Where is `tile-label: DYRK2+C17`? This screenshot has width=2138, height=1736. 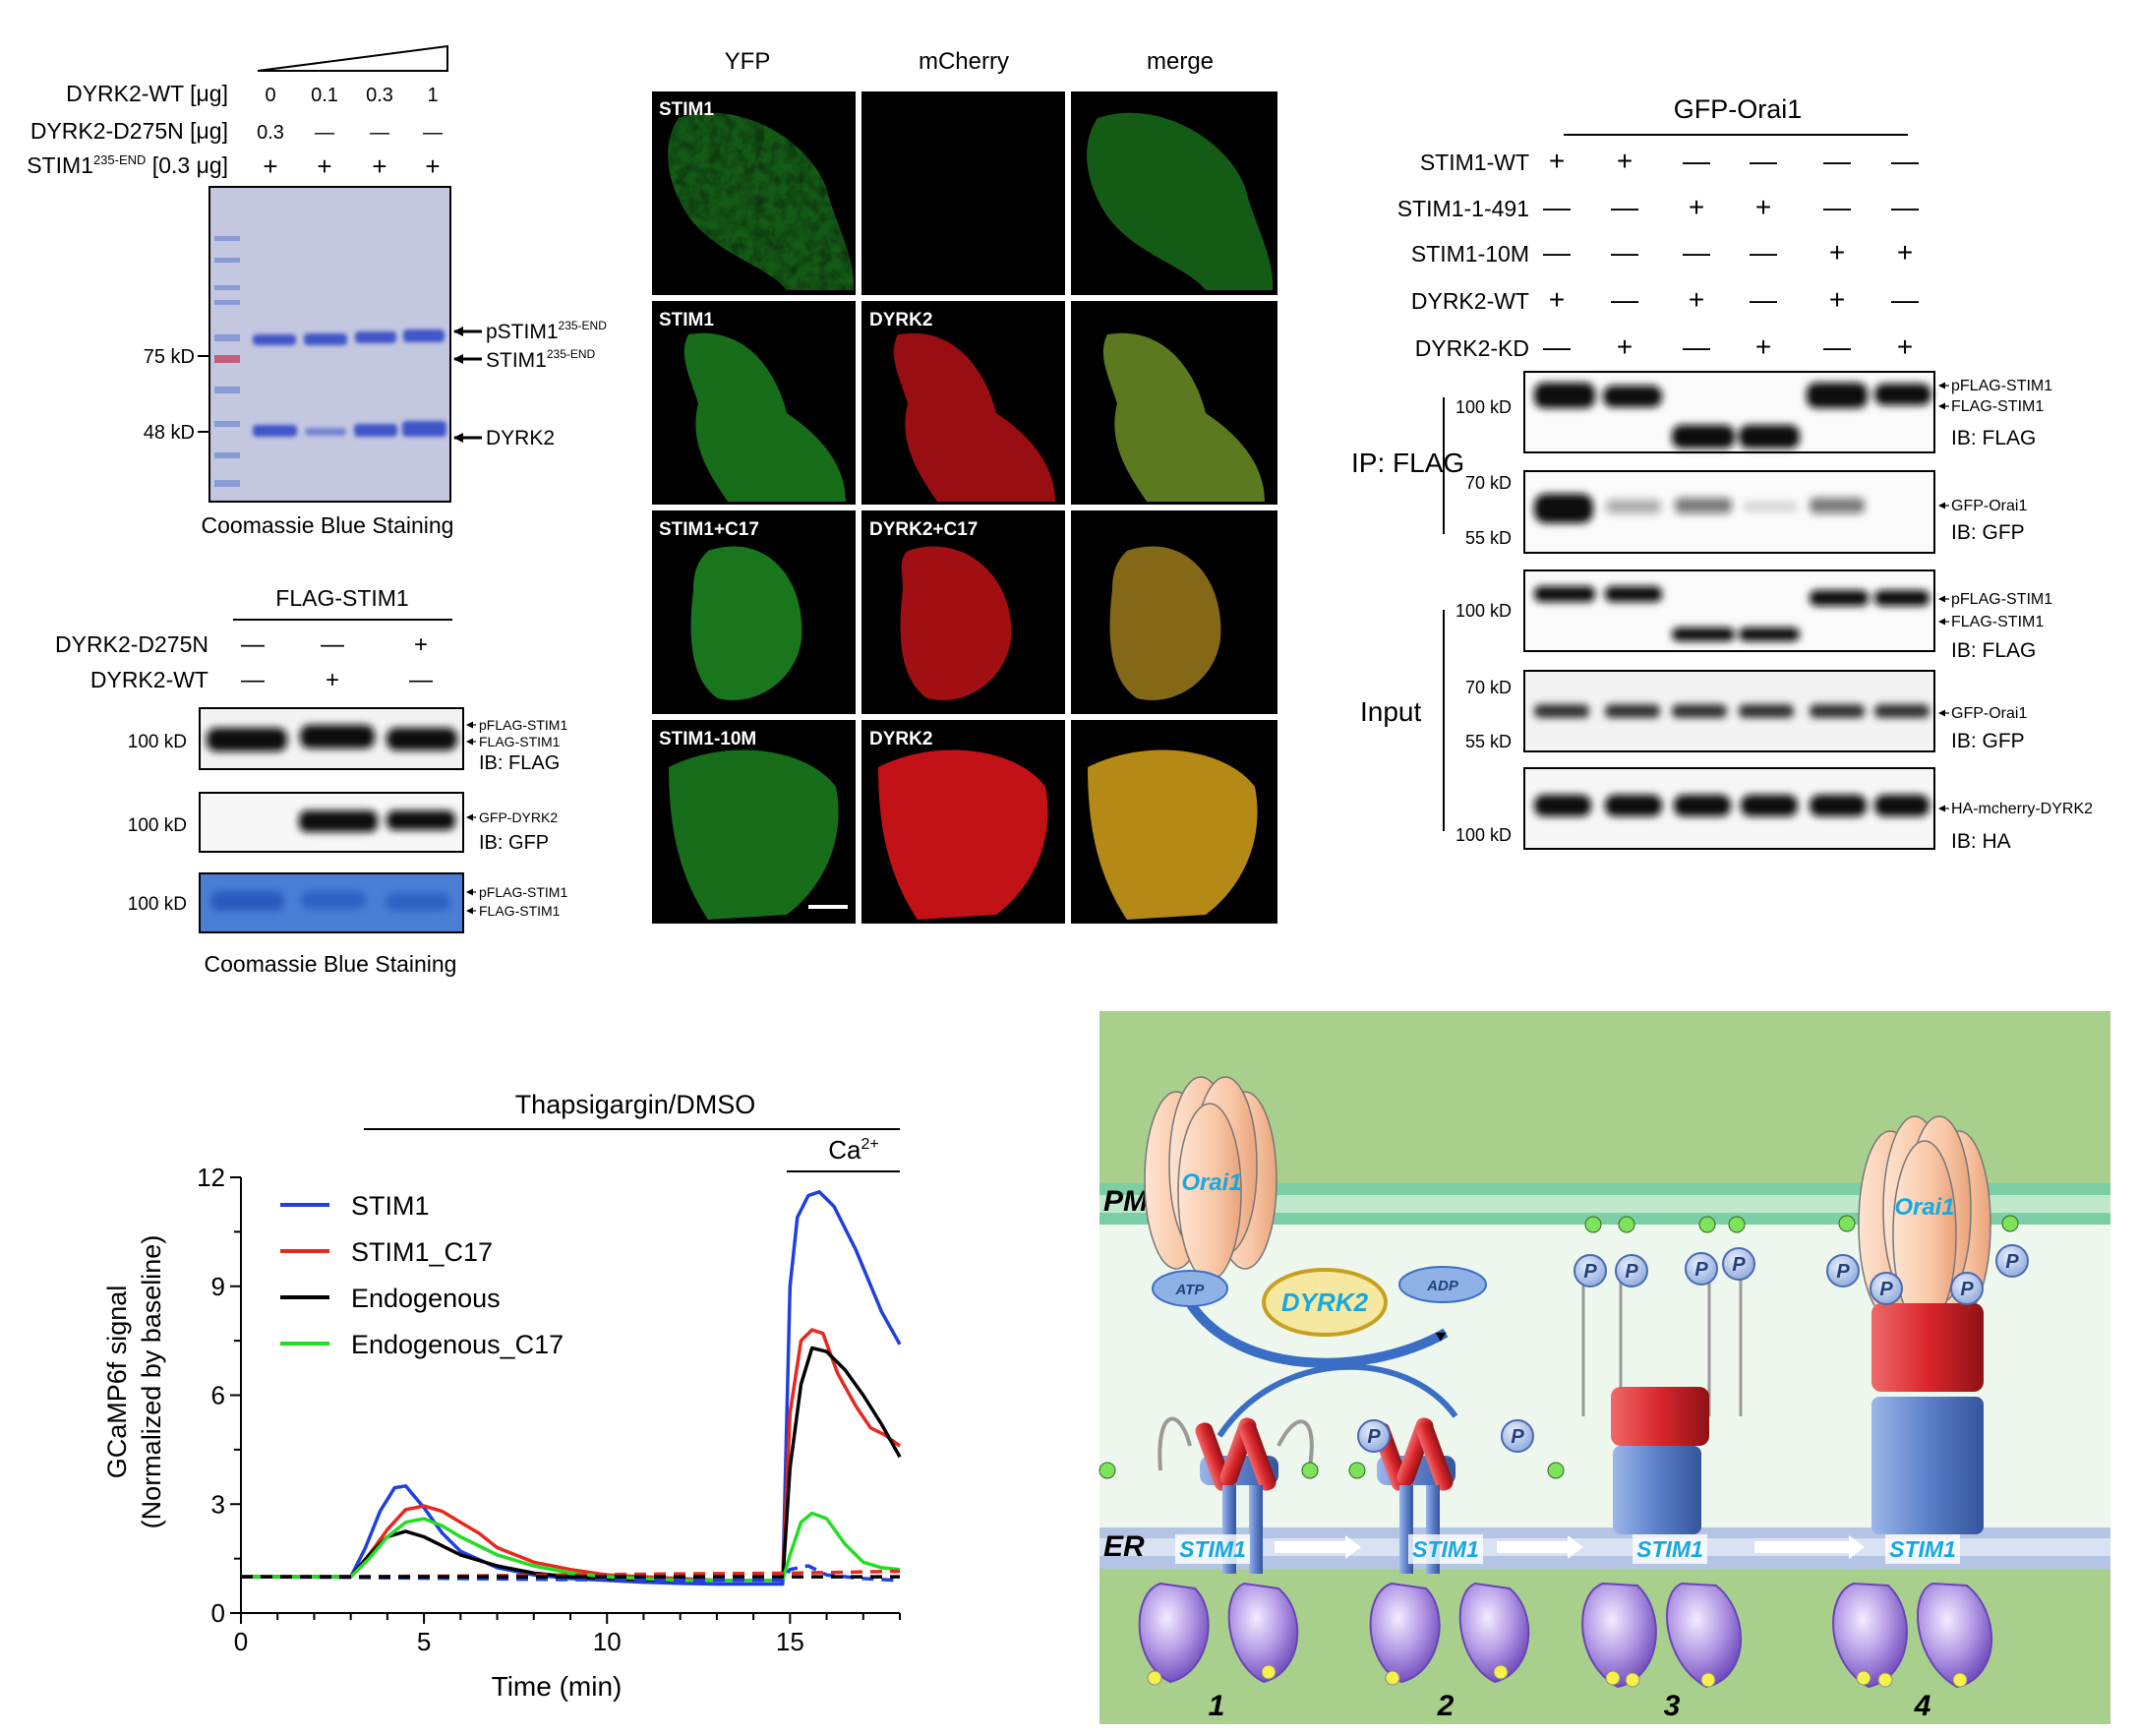
tile-label: DYRK2+C17 is located at coordinates (923, 529).